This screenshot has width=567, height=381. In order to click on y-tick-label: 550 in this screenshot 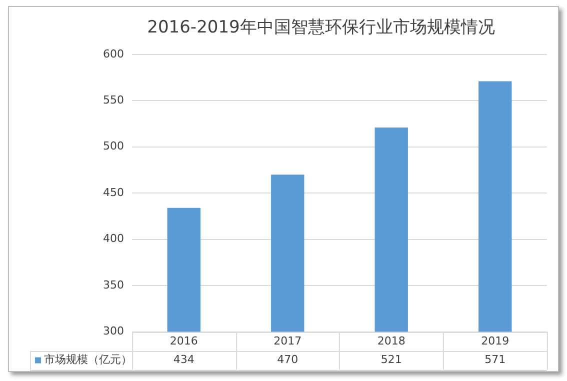, I will do `click(113, 99)`.